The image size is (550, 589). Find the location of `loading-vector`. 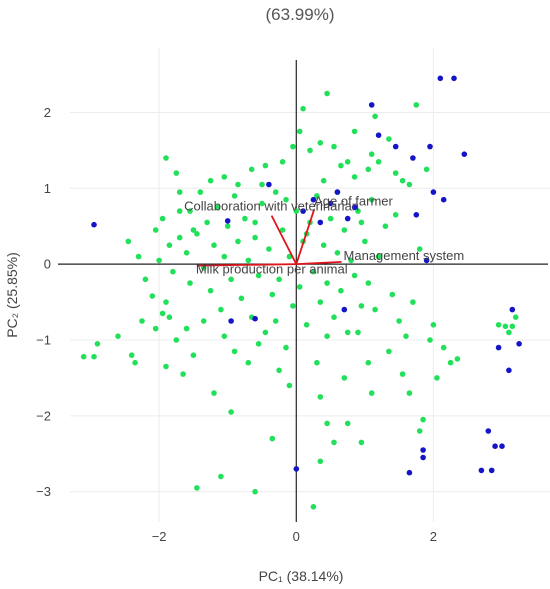

loading-vector is located at coordinates (284, 240).